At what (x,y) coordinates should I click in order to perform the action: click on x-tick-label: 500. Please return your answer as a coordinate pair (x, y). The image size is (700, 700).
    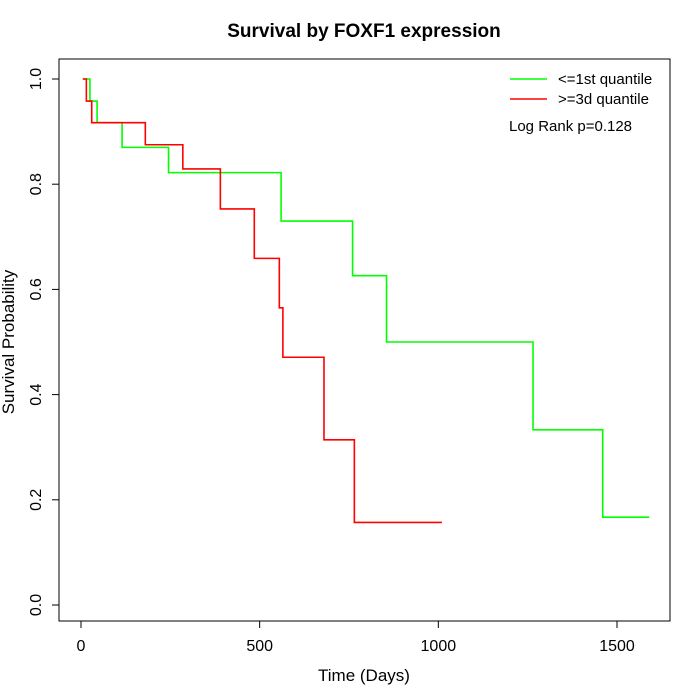
    Looking at the image, I should click on (259, 646).